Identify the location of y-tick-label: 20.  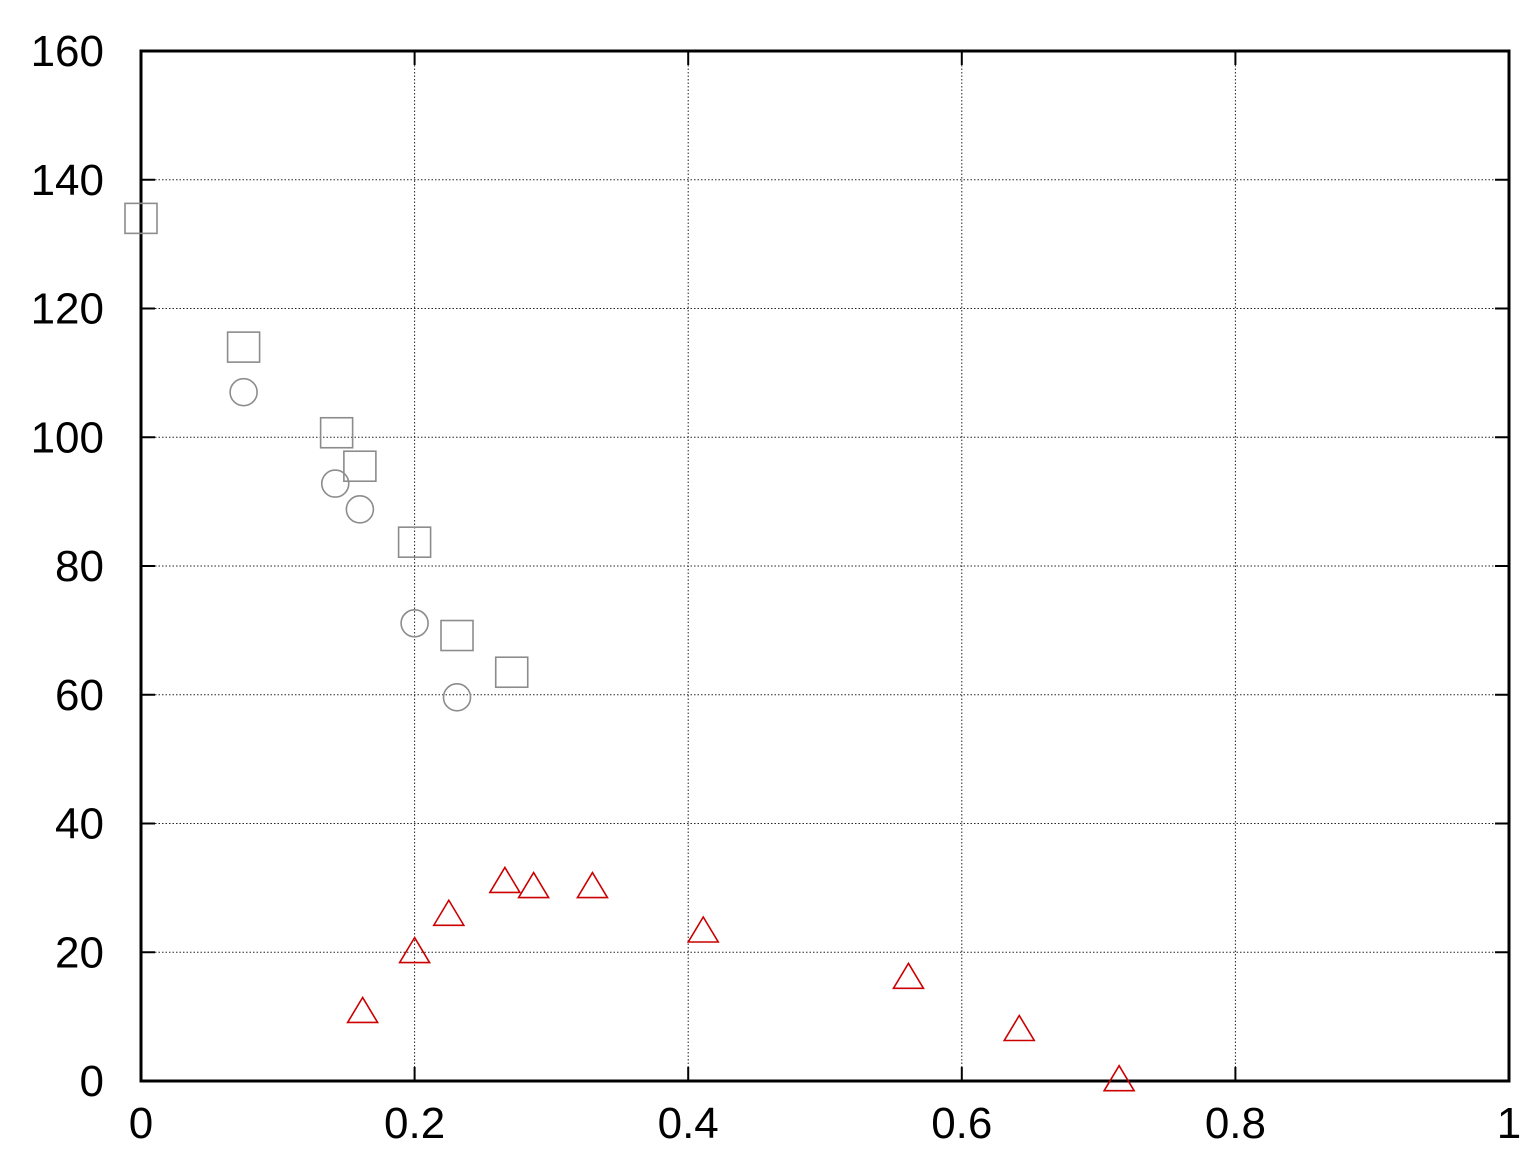
(79, 952).